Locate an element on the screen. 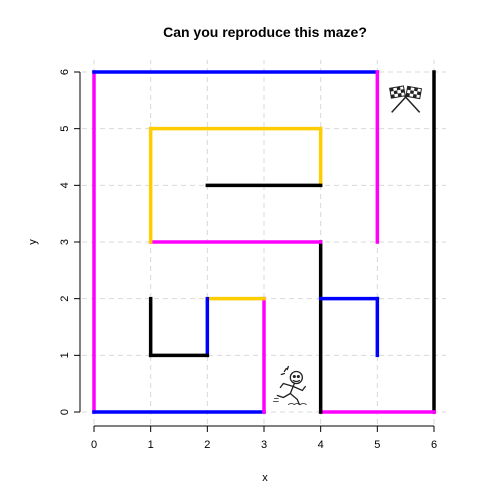  y-axis-label: y is located at coordinates (33, 242).